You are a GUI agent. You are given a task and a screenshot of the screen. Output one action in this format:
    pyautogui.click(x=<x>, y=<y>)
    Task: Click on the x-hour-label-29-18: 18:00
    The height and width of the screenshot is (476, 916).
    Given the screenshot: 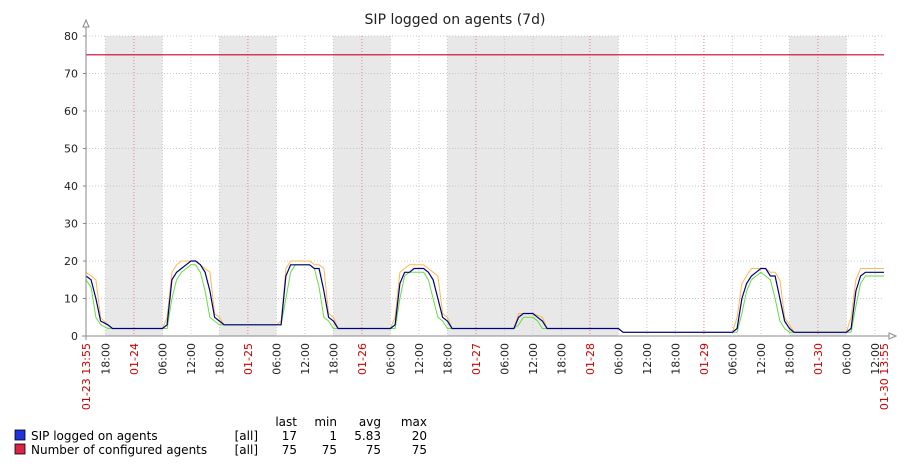 What is the action you would take?
    pyautogui.click(x=789, y=359)
    